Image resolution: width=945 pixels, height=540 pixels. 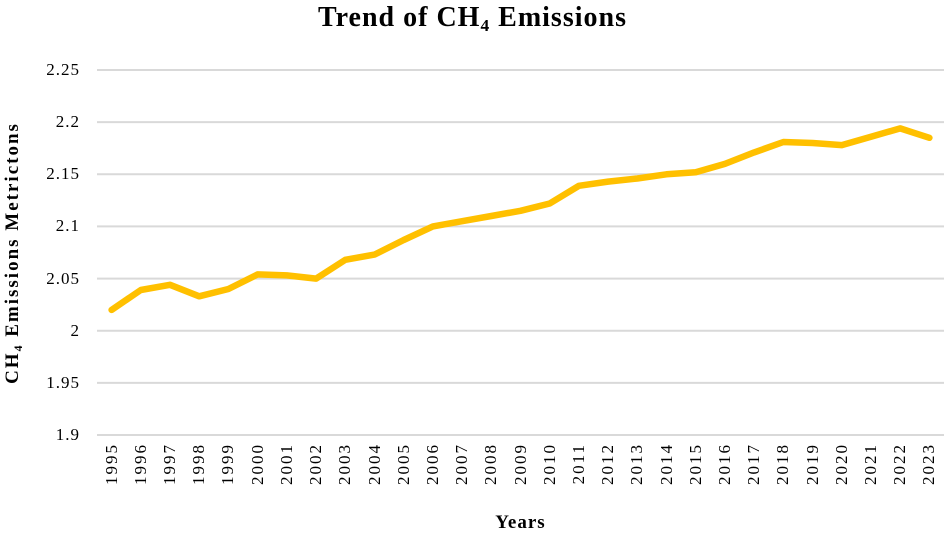 I want to click on y-tick-label: 2.25, so click(x=63, y=69).